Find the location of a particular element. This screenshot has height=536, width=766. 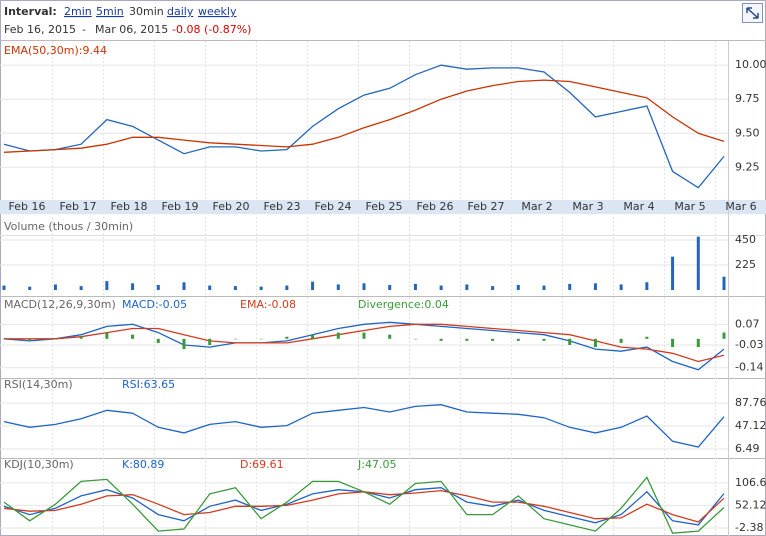

date-label: Mar 6 is located at coordinates (740, 206).